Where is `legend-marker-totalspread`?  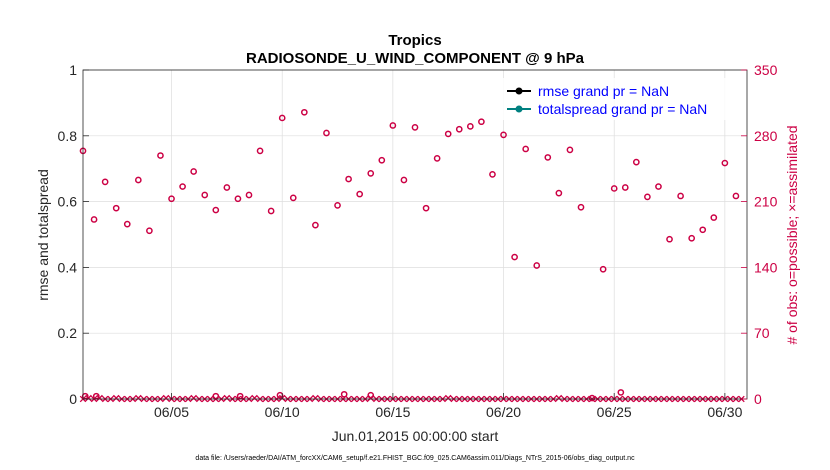 legend-marker-totalspread is located at coordinates (519, 109).